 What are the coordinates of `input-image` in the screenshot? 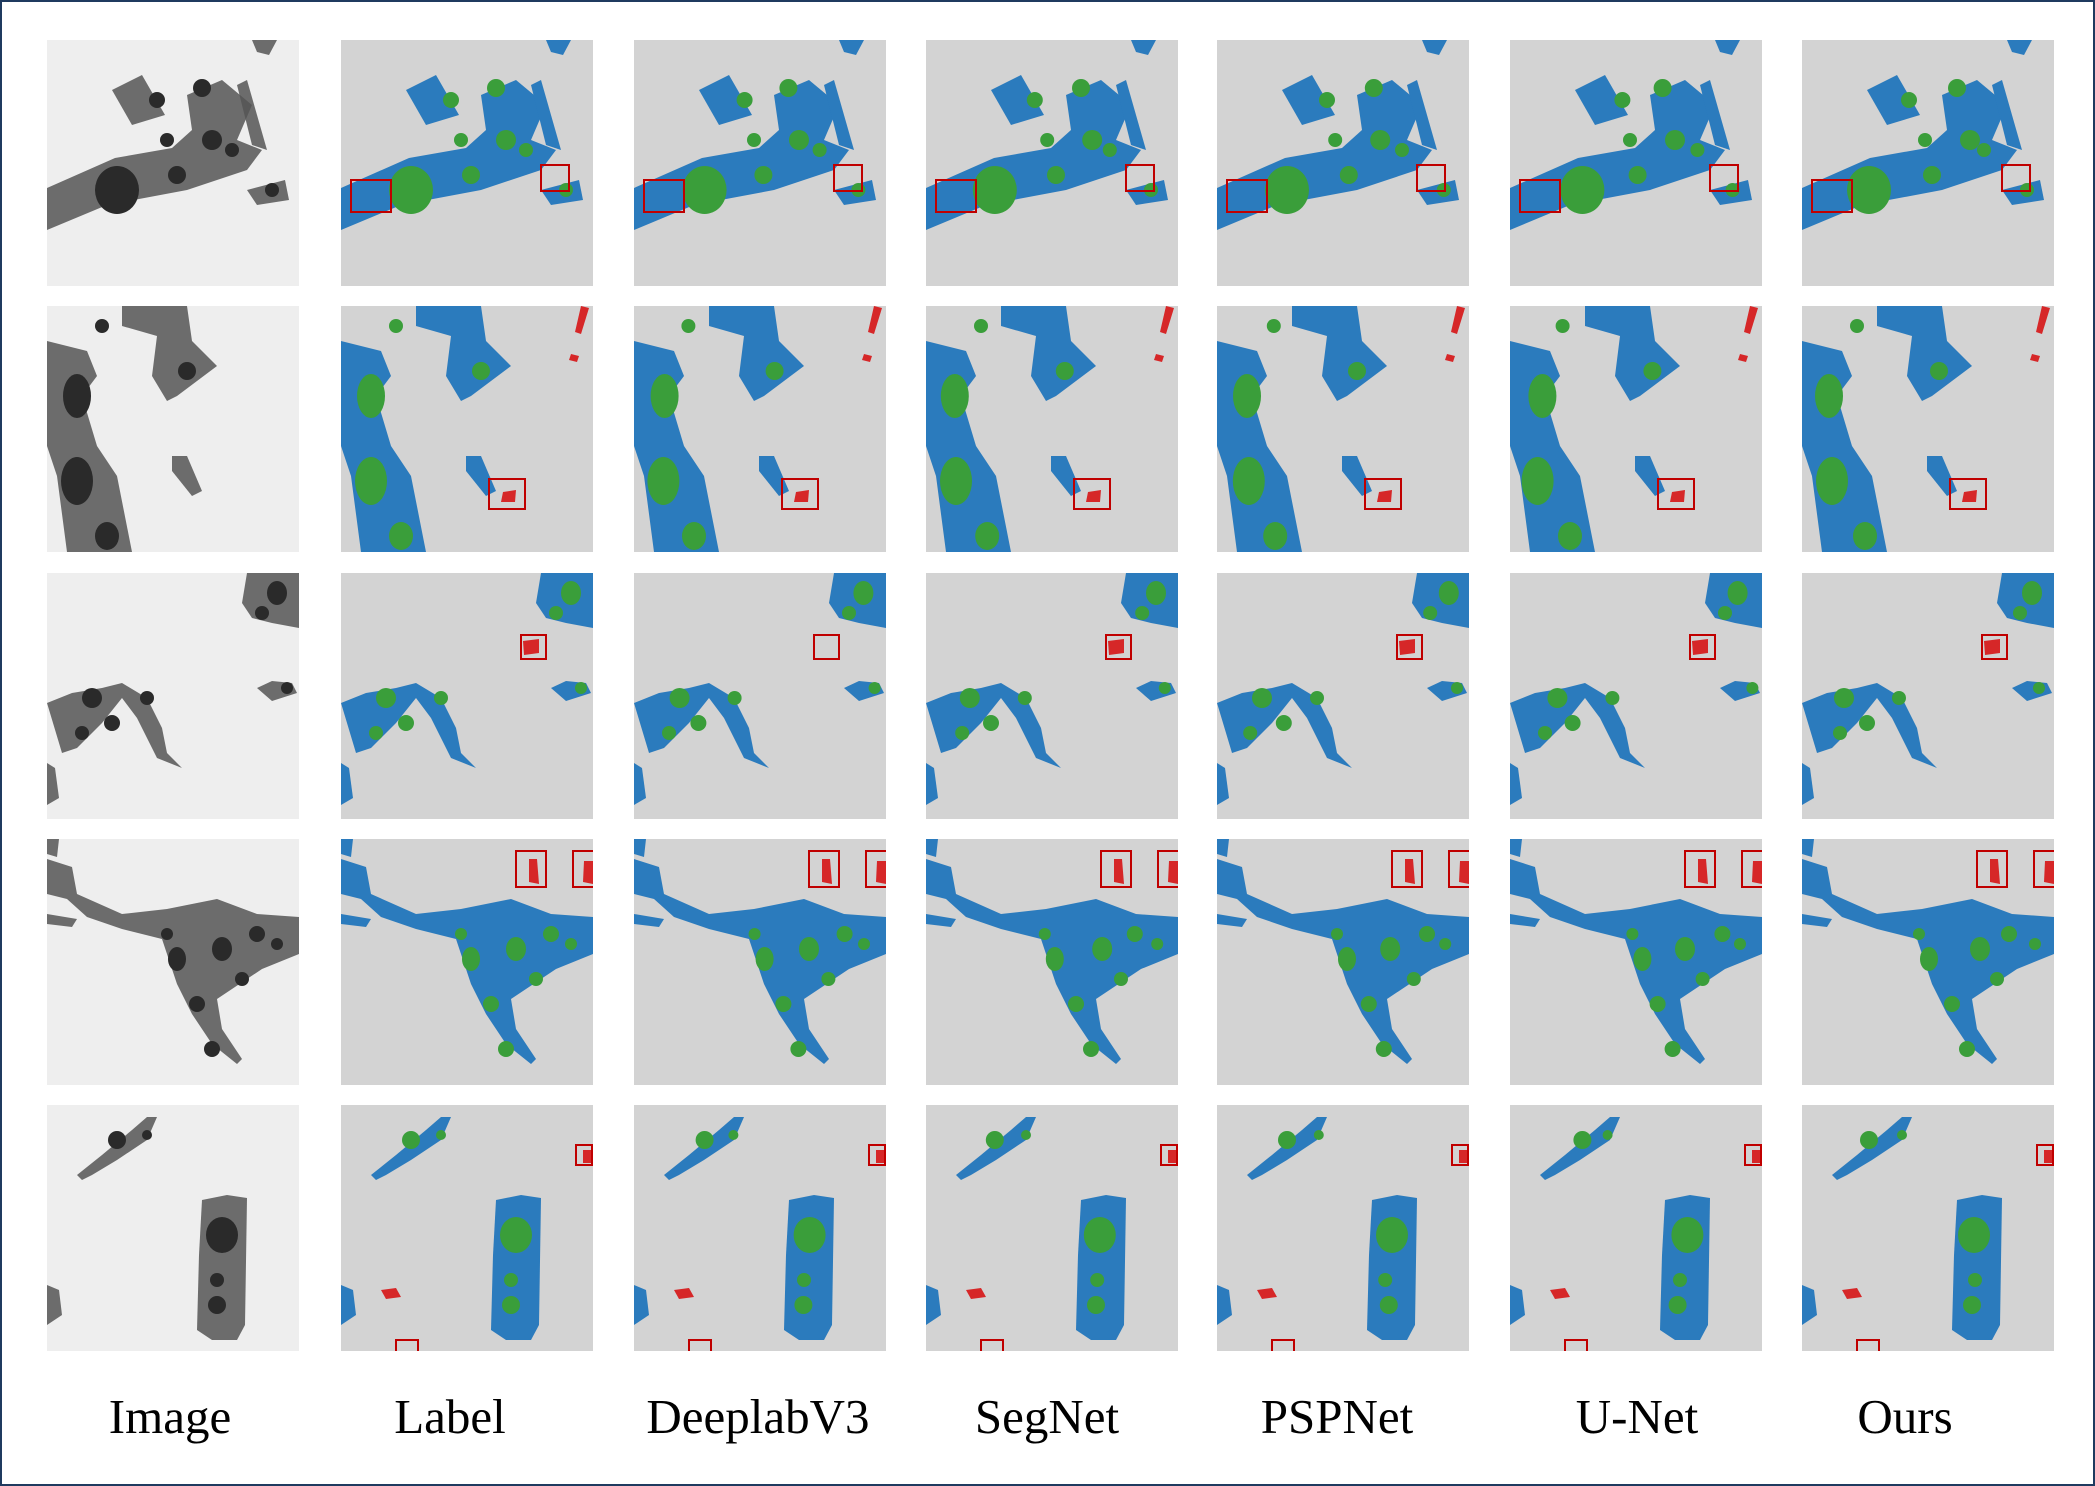 It's located at (173, 696).